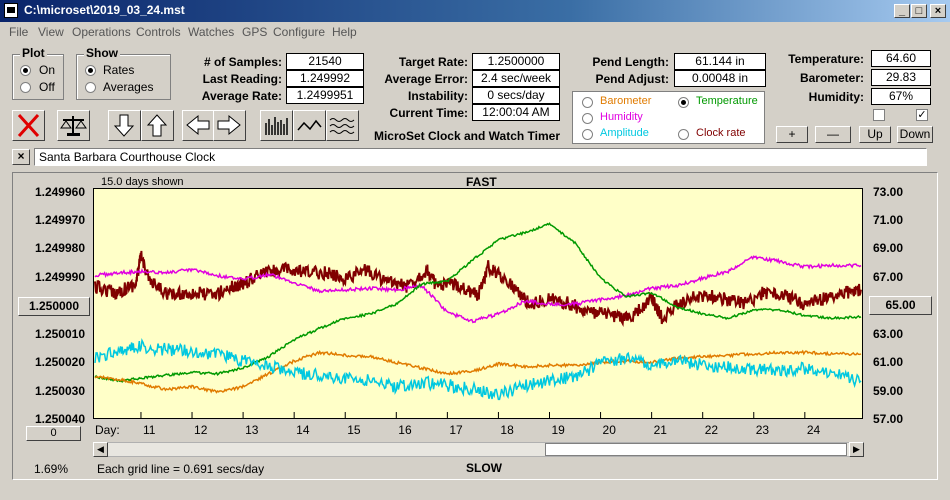  I want to click on show-averages-radio, so click(90, 87).